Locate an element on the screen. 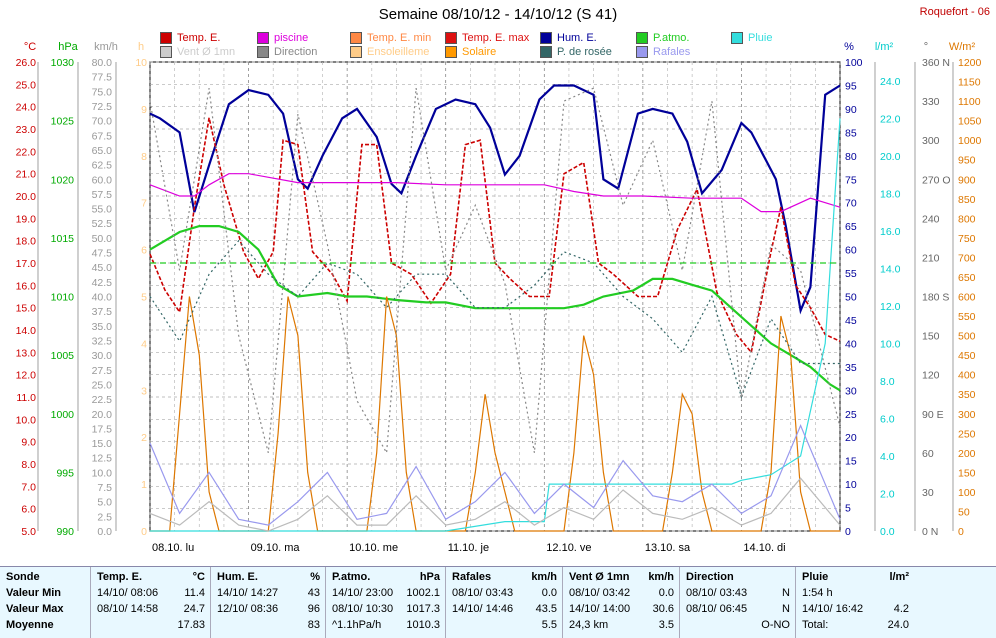  summary-cell: ^1.1hPa/h 1010.3 is located at coordinates (386, 625).